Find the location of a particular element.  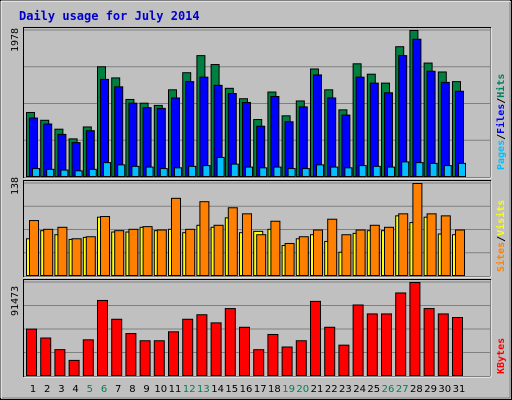

legend-hits: Hits is located at coordinates (501, 86).